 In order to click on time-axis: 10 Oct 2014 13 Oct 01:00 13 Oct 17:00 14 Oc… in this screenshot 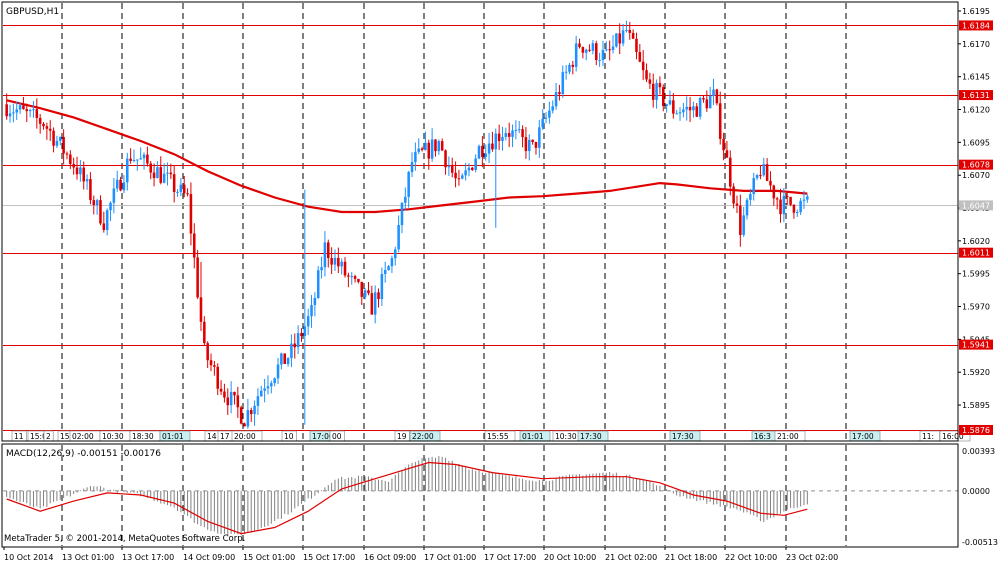, I will do `click(420, 554)`.